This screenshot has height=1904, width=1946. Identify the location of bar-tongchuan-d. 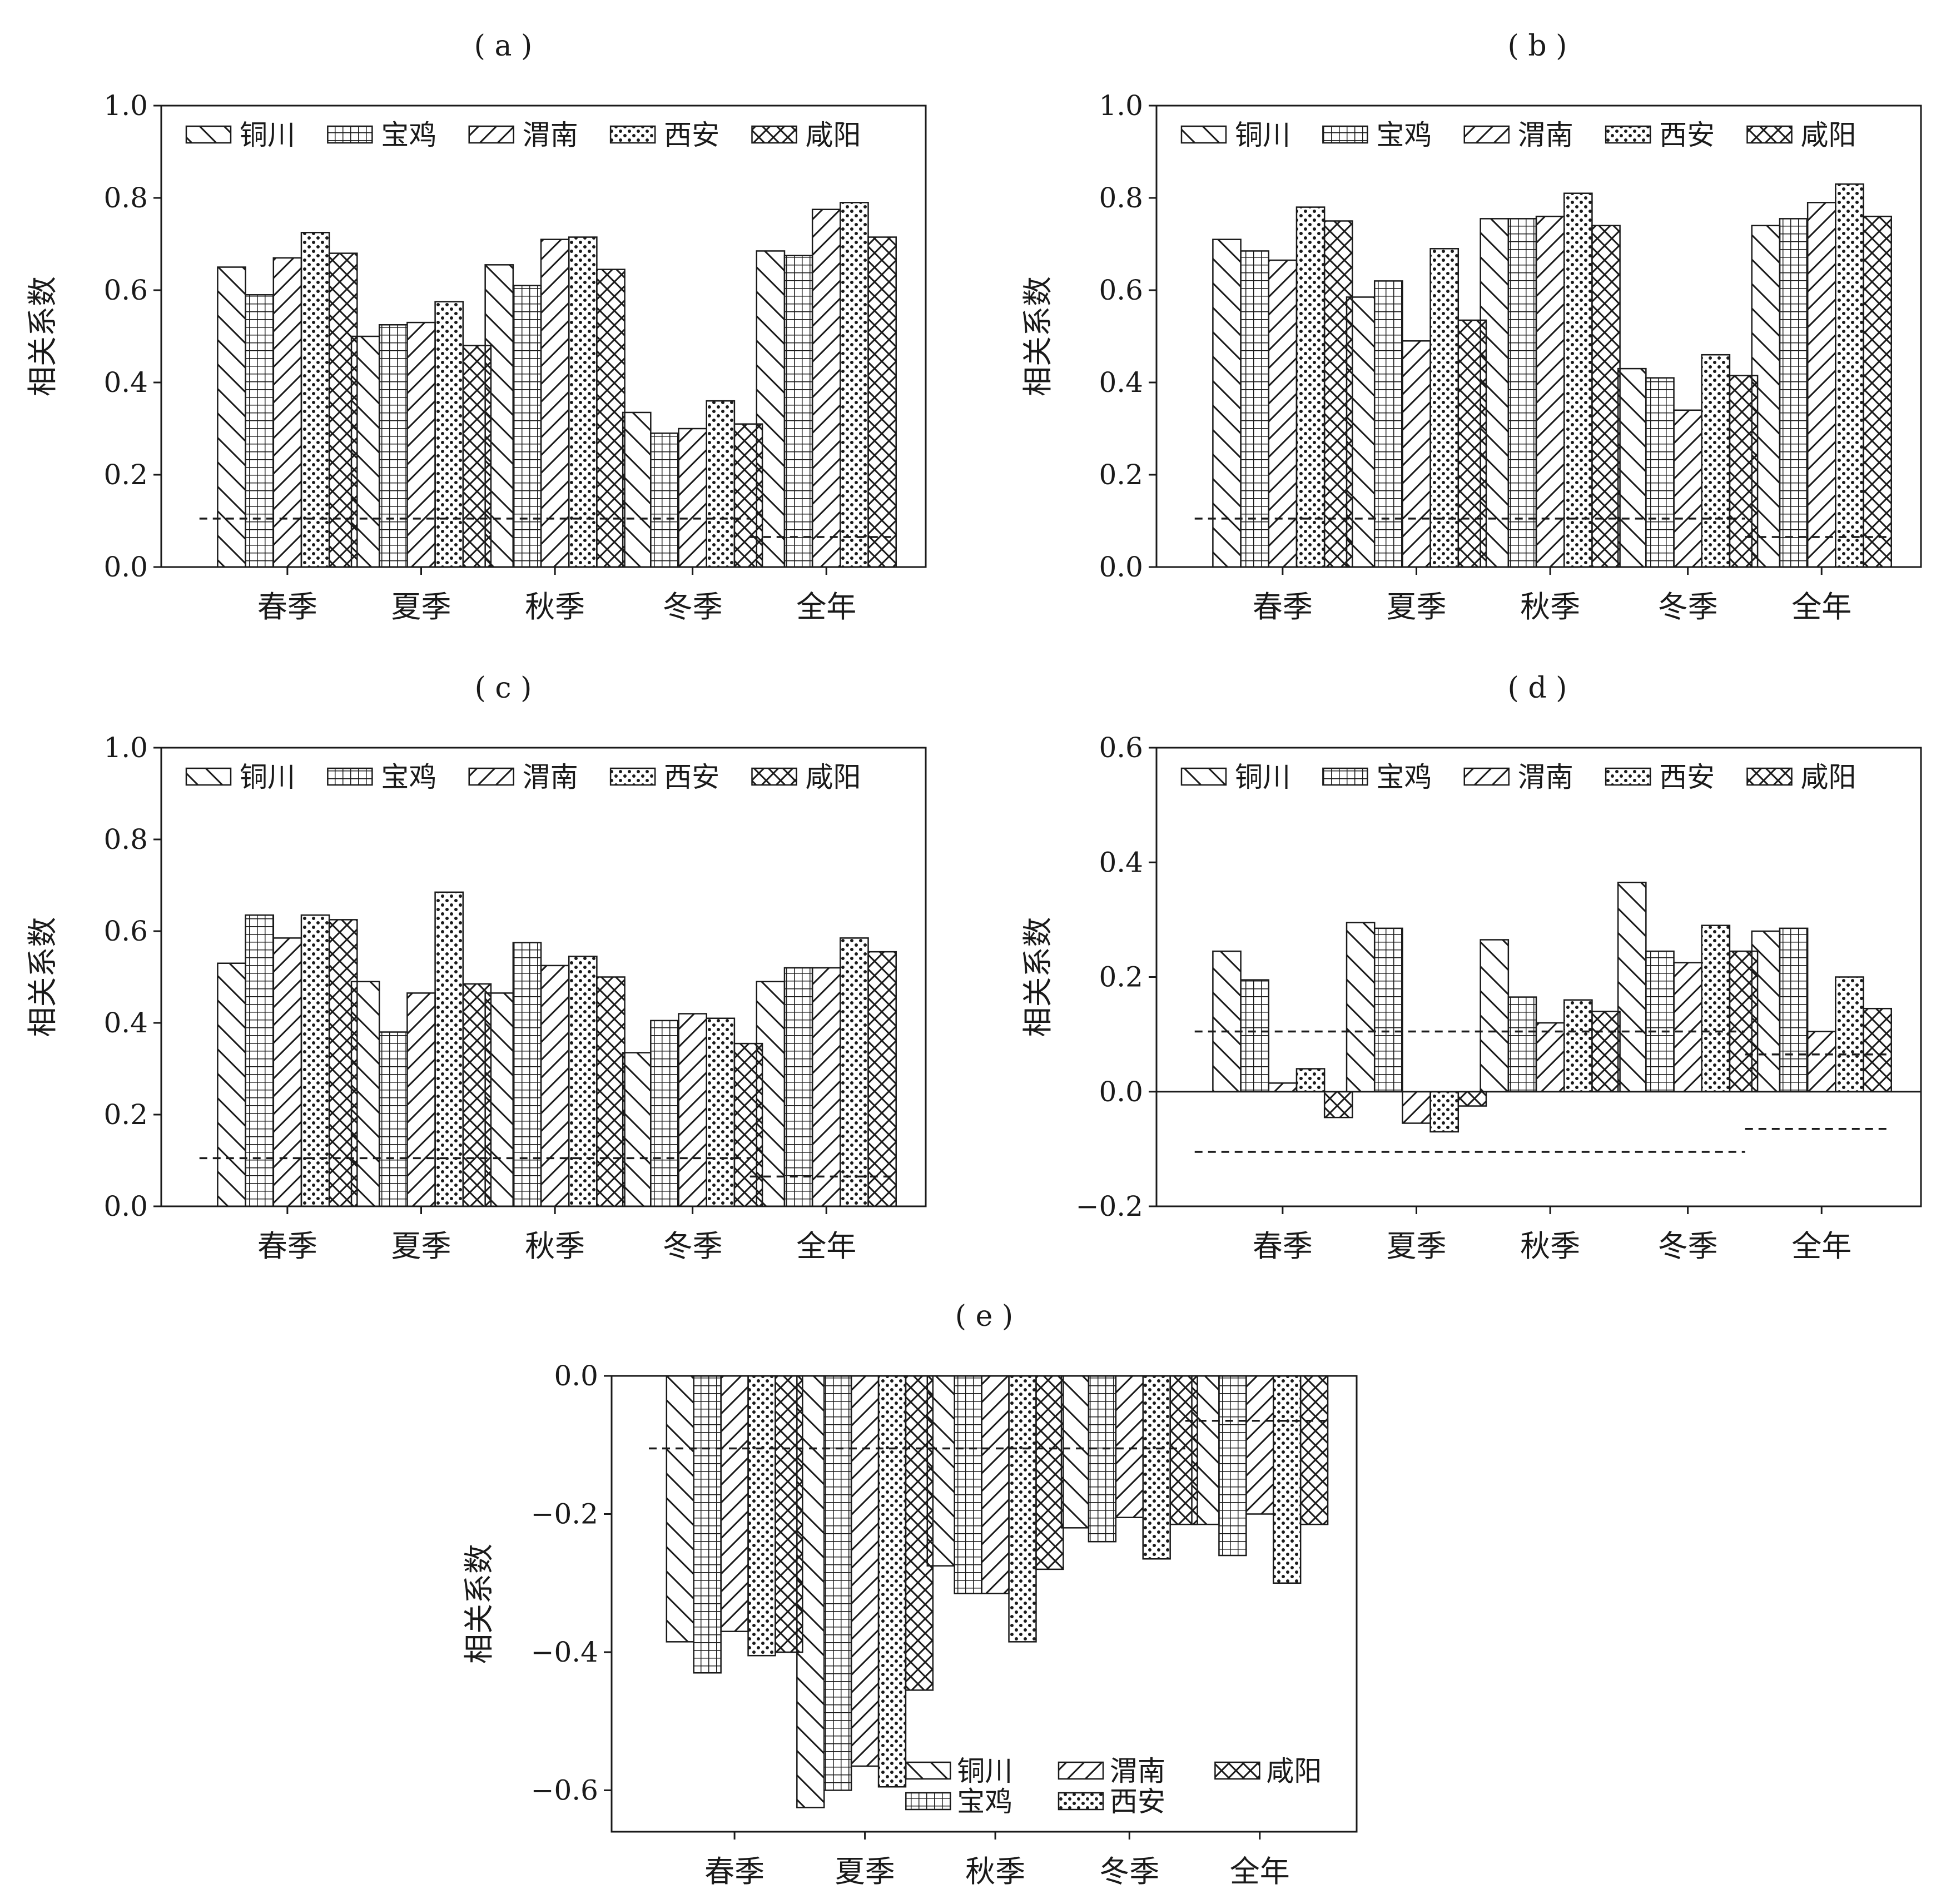
(1227, 1021).